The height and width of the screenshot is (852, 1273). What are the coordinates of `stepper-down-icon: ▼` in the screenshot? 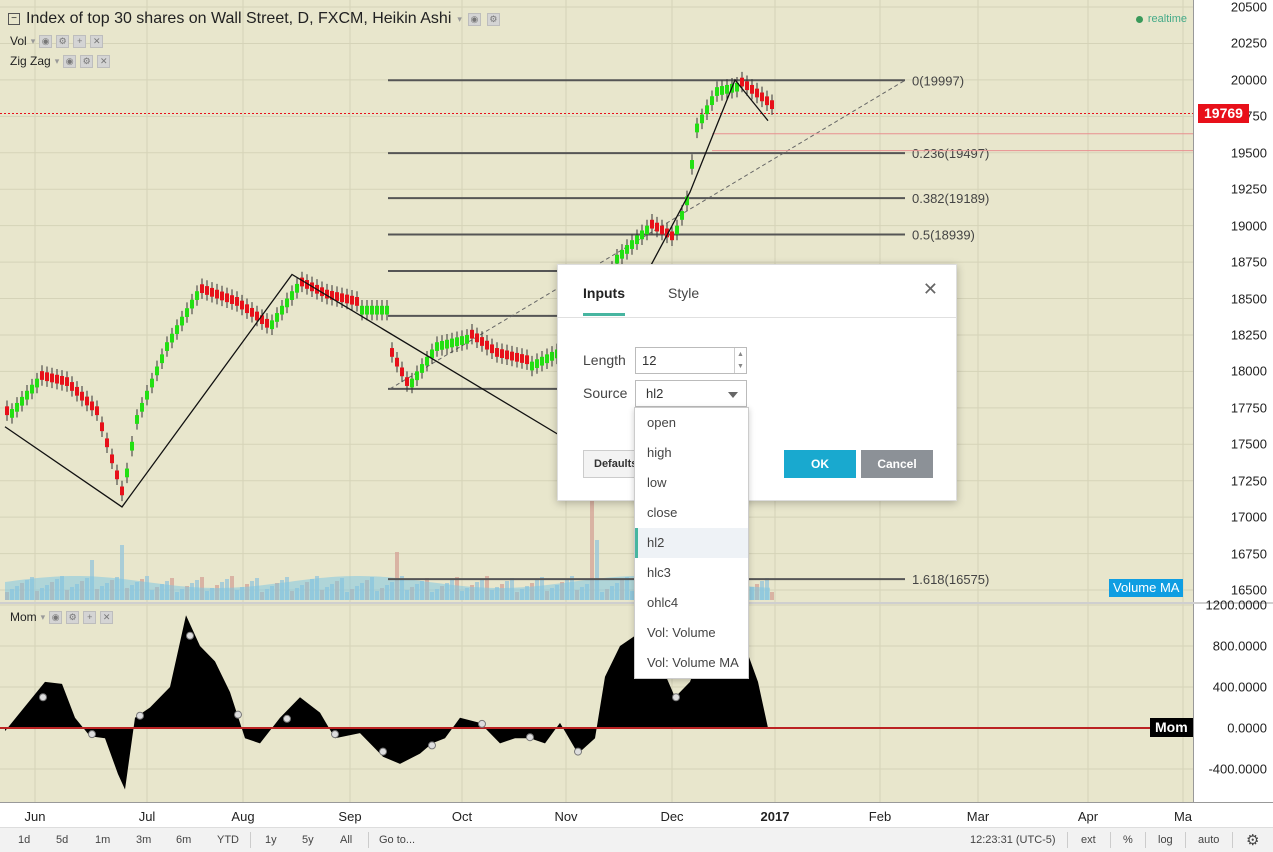 It's located at (740, 367).